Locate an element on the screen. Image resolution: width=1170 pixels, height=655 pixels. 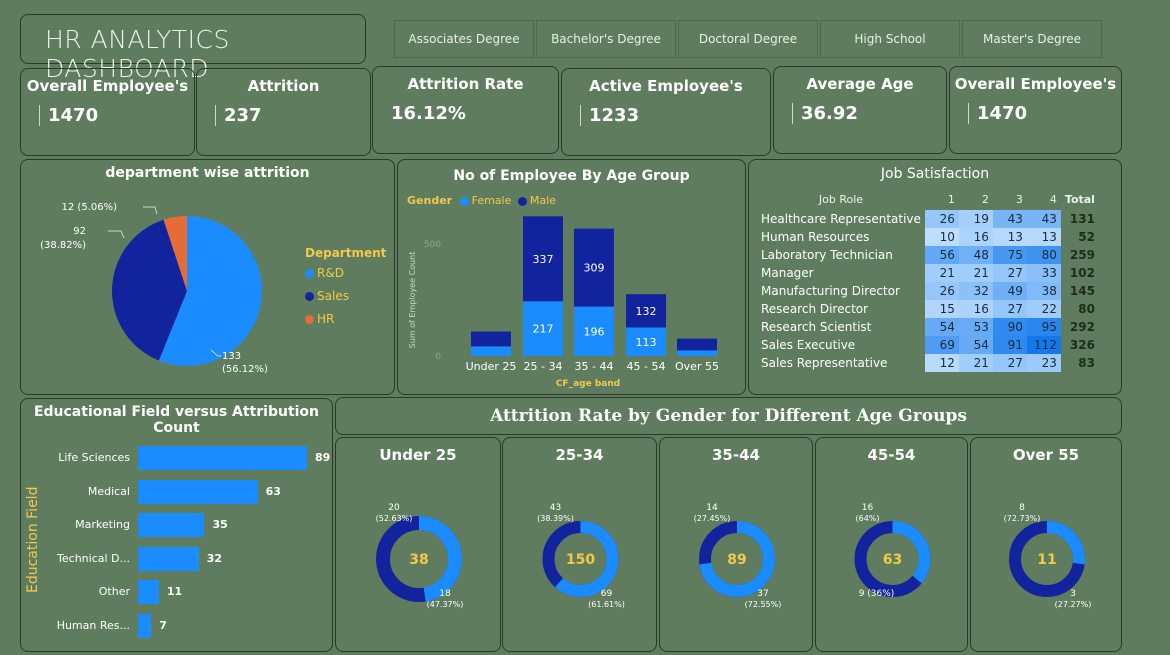
table-row: Laboratory Technician 56 48 75 80 259 is located at coordinates (928, 255).